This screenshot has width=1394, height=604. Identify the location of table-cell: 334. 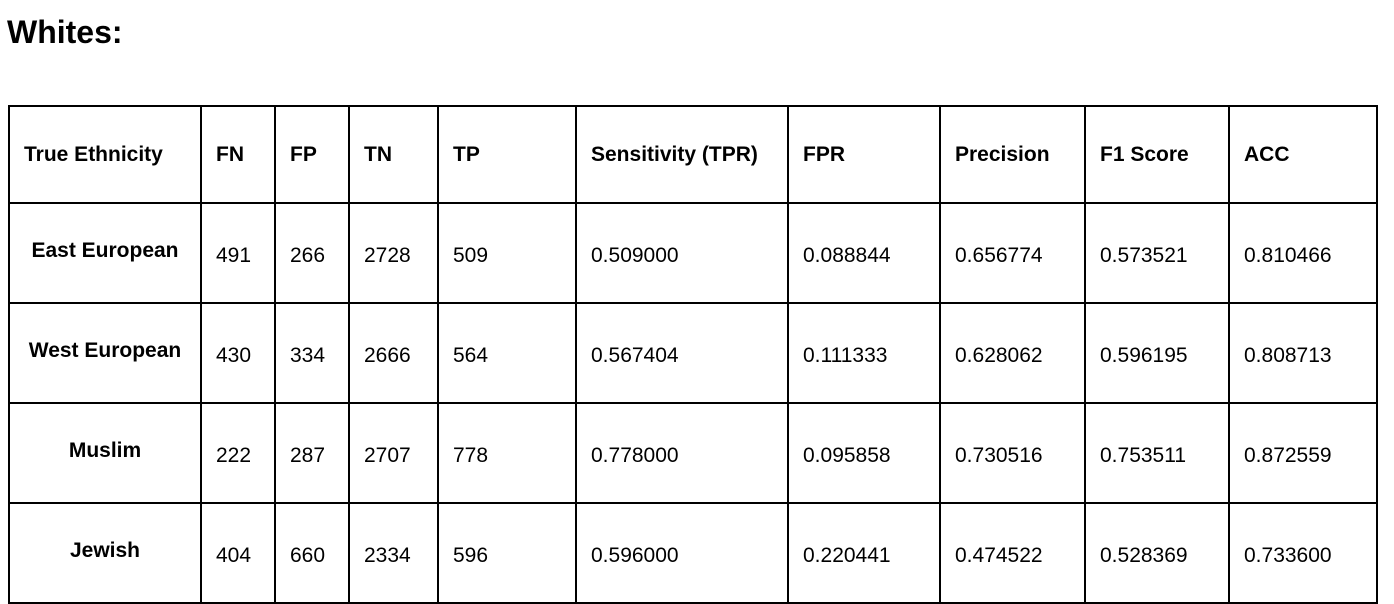
(312, 353).